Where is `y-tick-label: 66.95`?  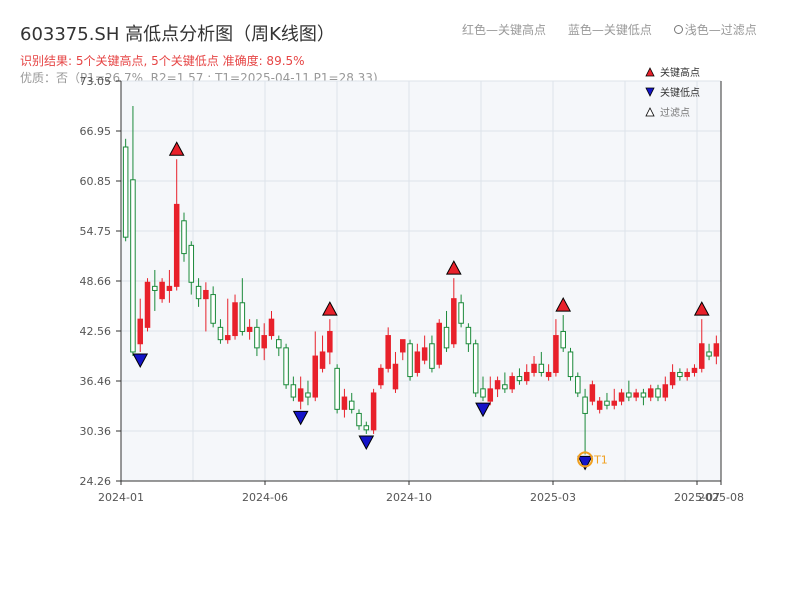 y-tick-label: 66.95 is located at coordinates (96, 131).